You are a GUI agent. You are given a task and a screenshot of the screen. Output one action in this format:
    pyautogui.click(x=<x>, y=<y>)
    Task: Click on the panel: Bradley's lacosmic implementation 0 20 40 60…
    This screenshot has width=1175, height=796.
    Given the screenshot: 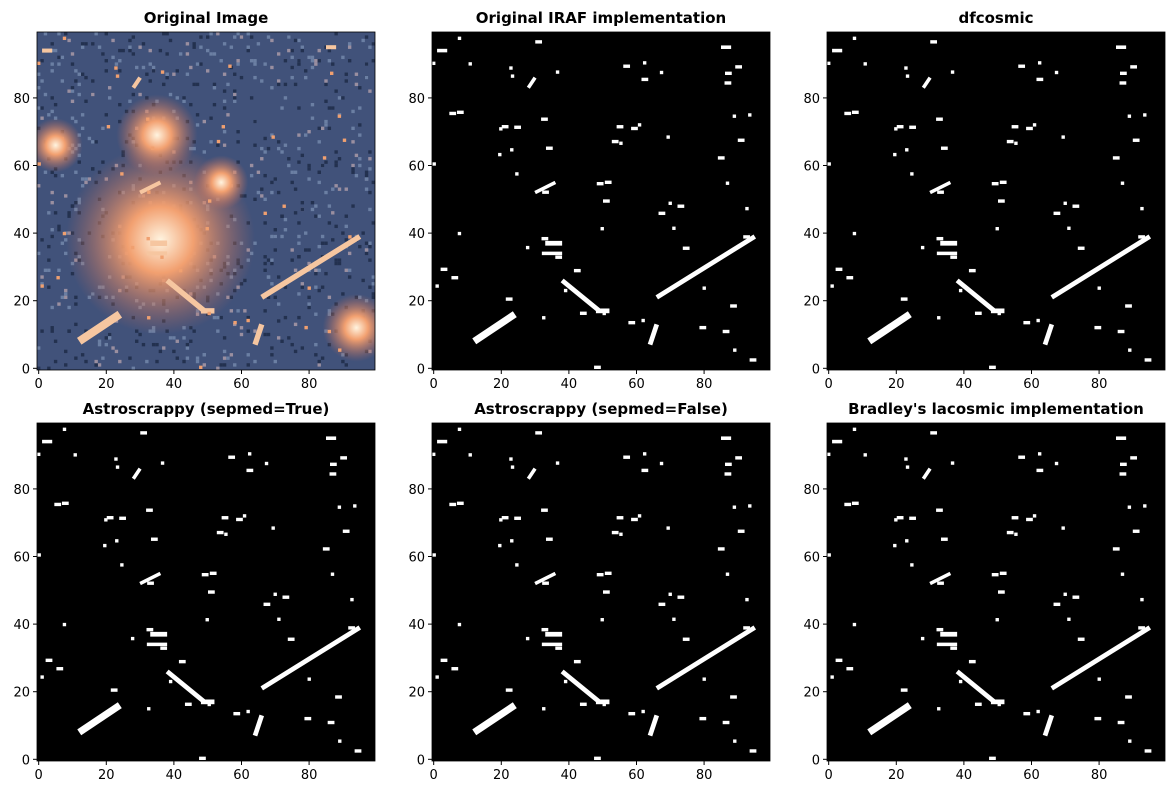 What is the action you would take?
    pyautogui.click(x=984, y=591)
    